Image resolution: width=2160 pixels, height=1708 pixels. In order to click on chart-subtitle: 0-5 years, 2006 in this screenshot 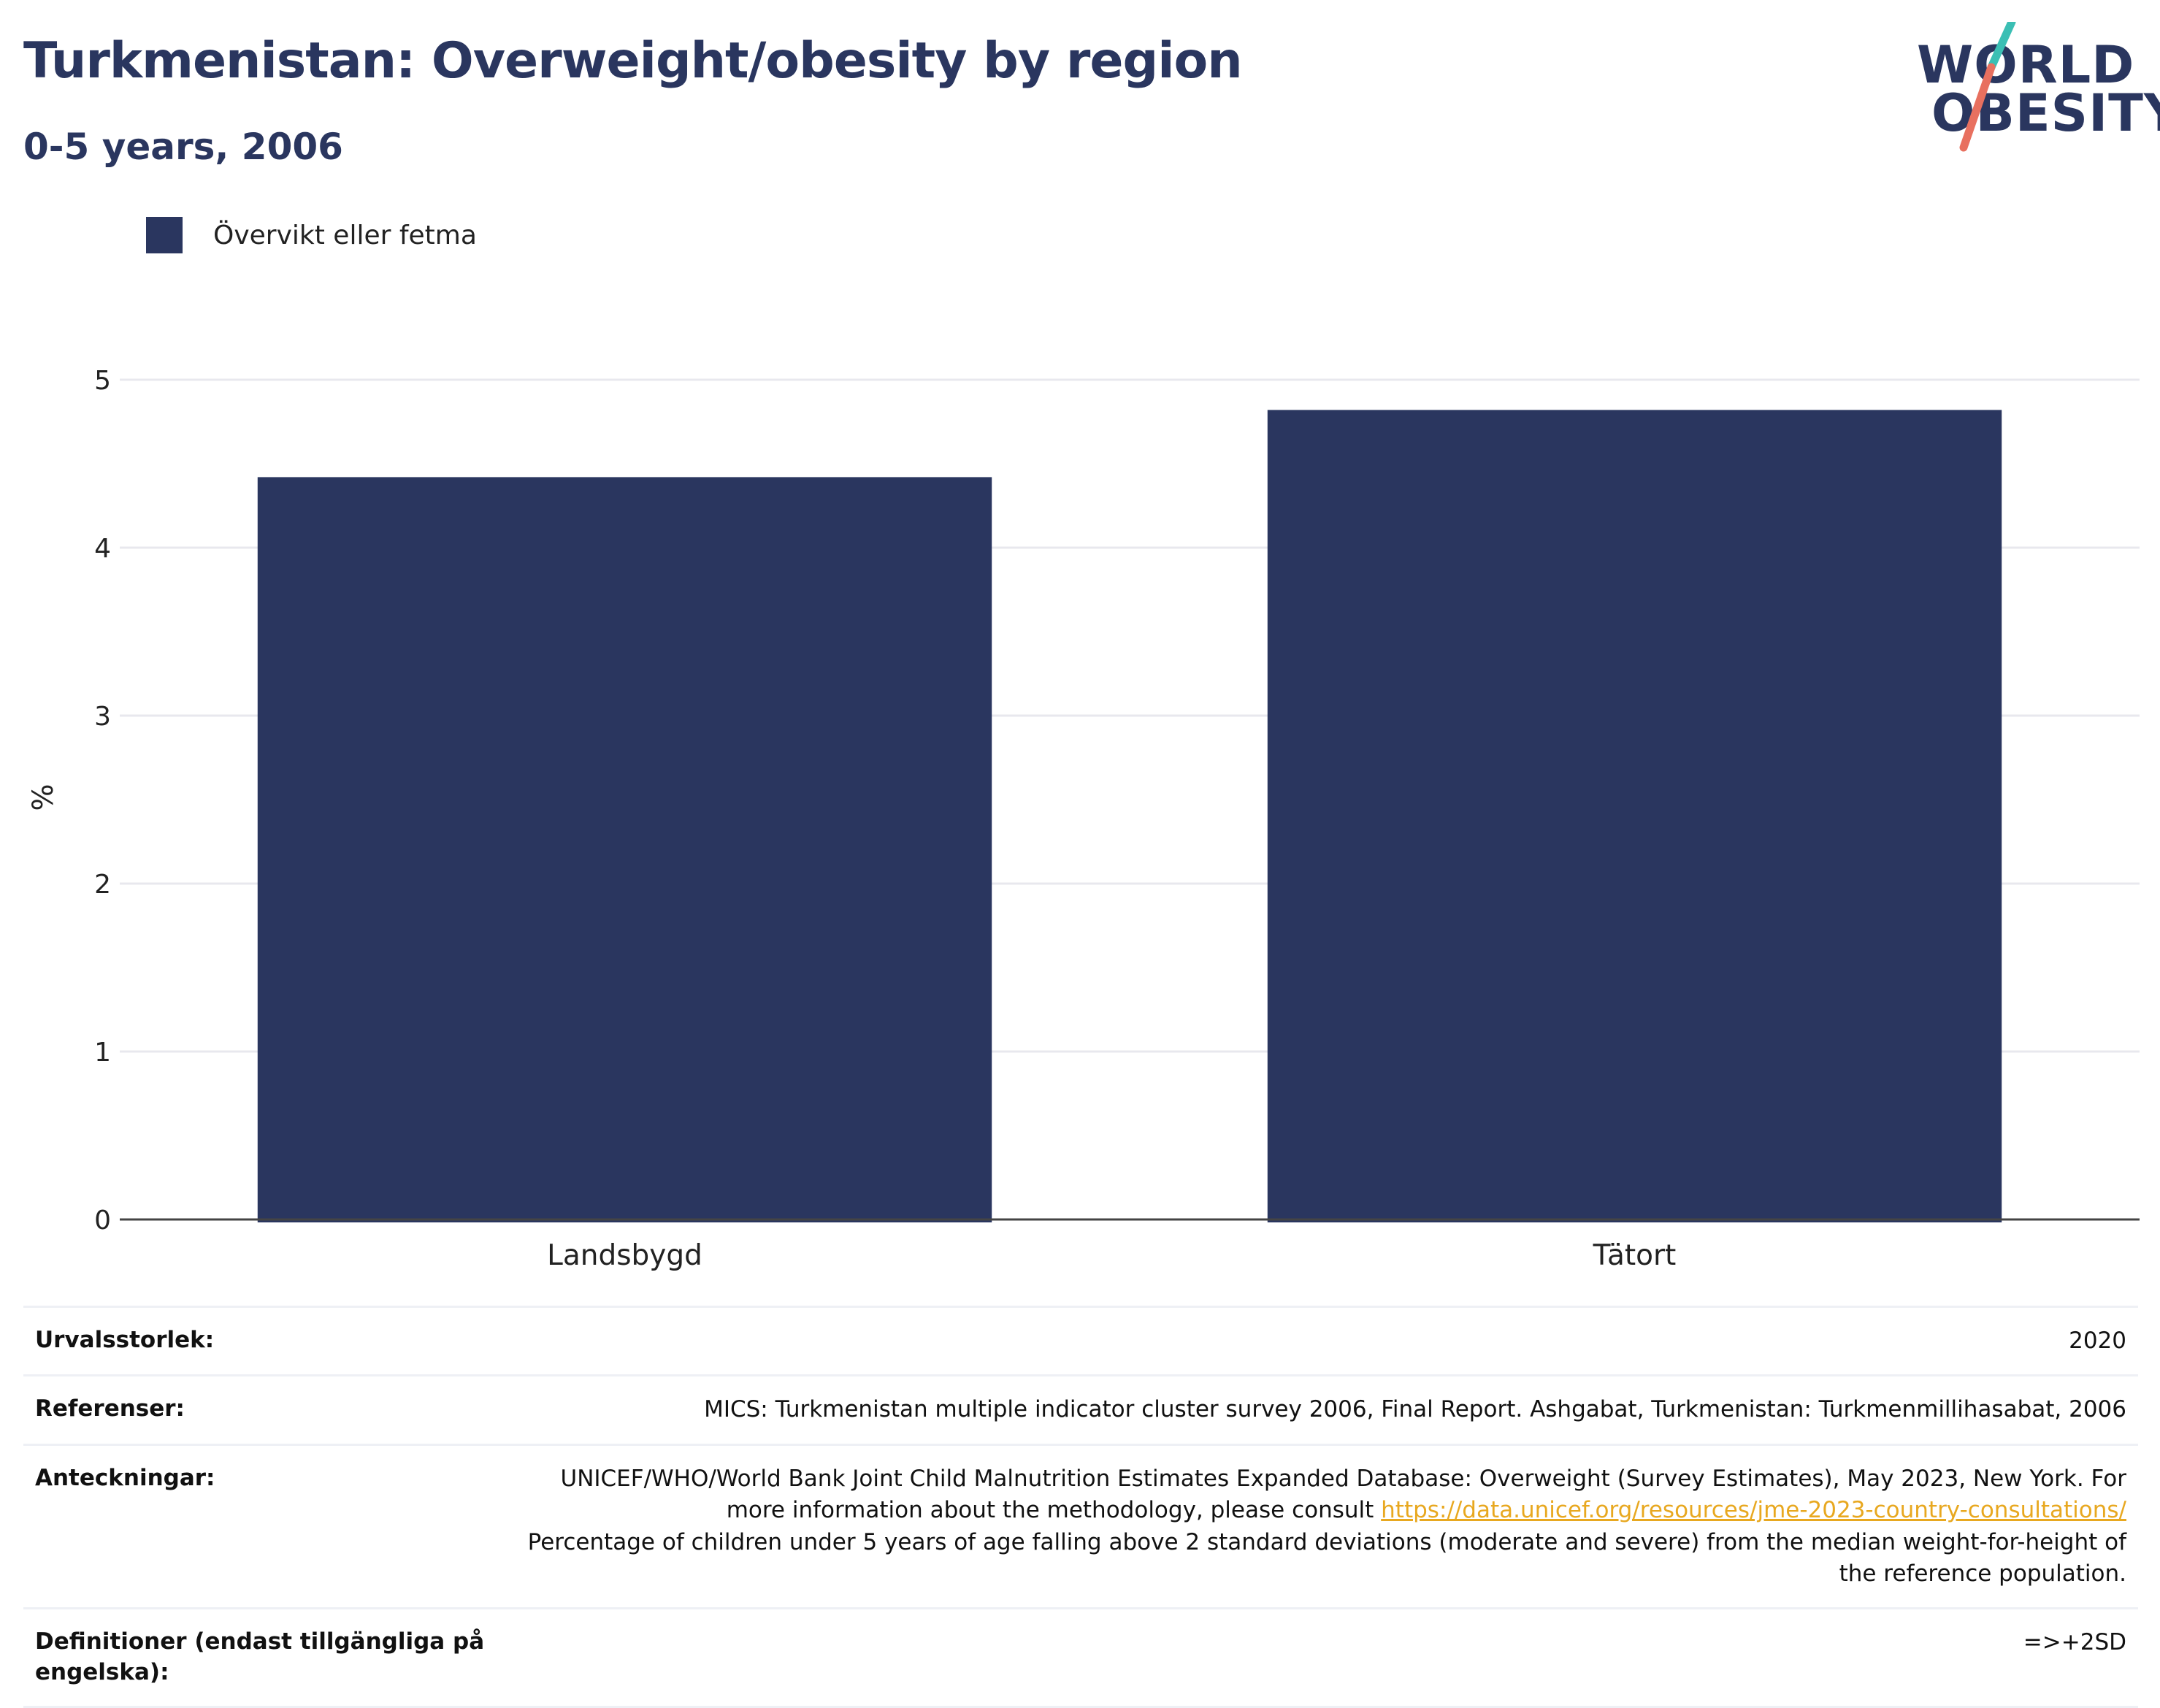, I will do `click(183, 147)`.